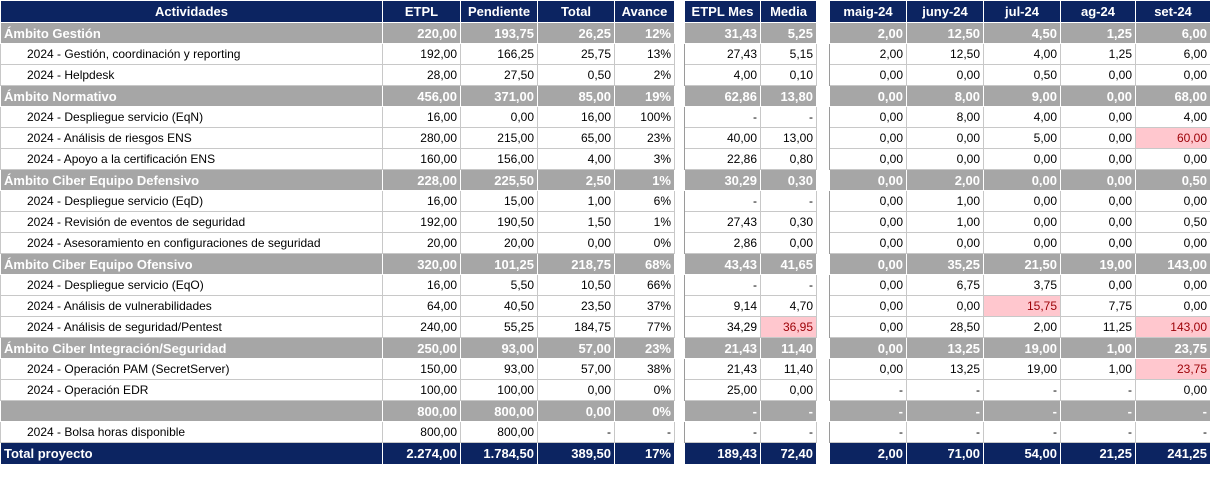  Describe the element at coordinates (191, 201) in the screenshot. I see `activity-label: 2024 - Despliegue servicio (EqD)` at that location.